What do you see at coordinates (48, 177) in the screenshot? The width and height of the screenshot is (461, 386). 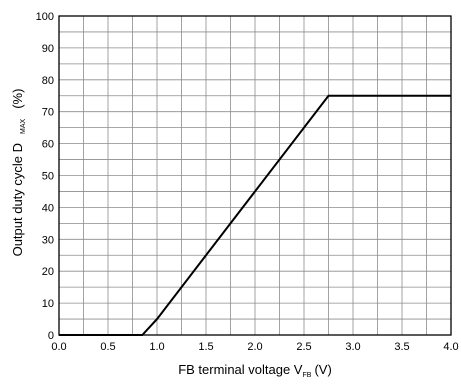 I see `y-tick-label: 50` at bounding box center [48, 177].